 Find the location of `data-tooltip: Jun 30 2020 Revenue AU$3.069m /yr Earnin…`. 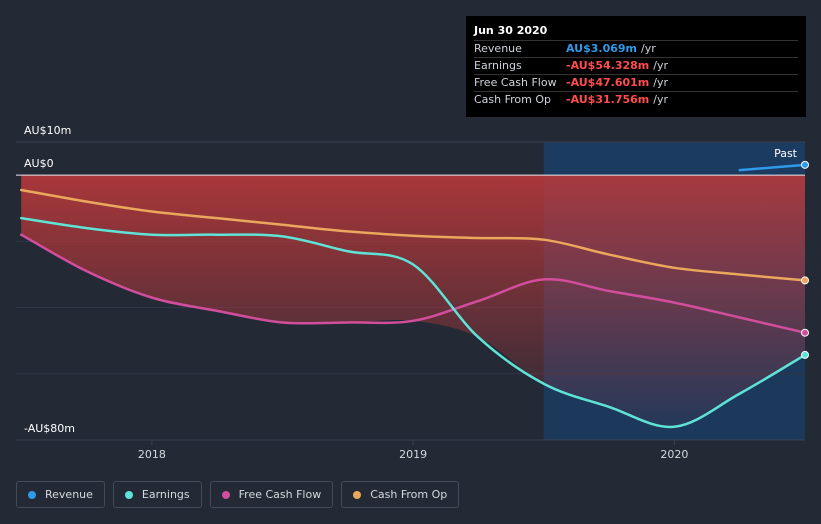

data-tooltip: Jun 30 2020 Revenue AU$3.069m /yr Earnin… is located at coordinates (636, 66).